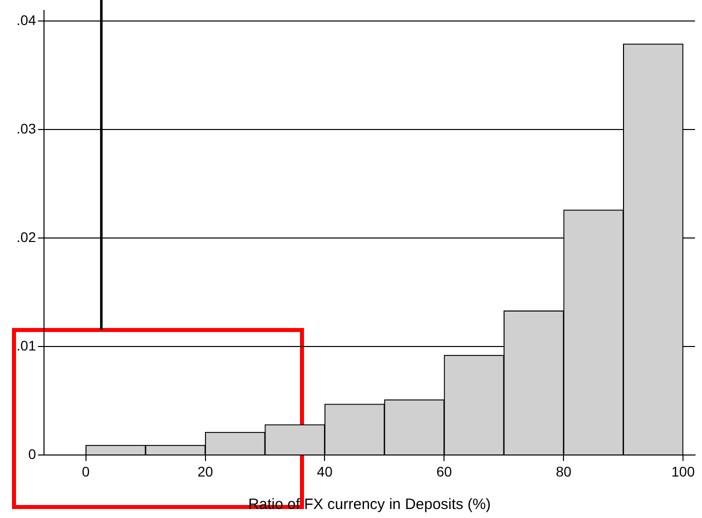 This screenshot has width=702, height=518. I want to click on x-tick-label: 20, so click(205, 471).